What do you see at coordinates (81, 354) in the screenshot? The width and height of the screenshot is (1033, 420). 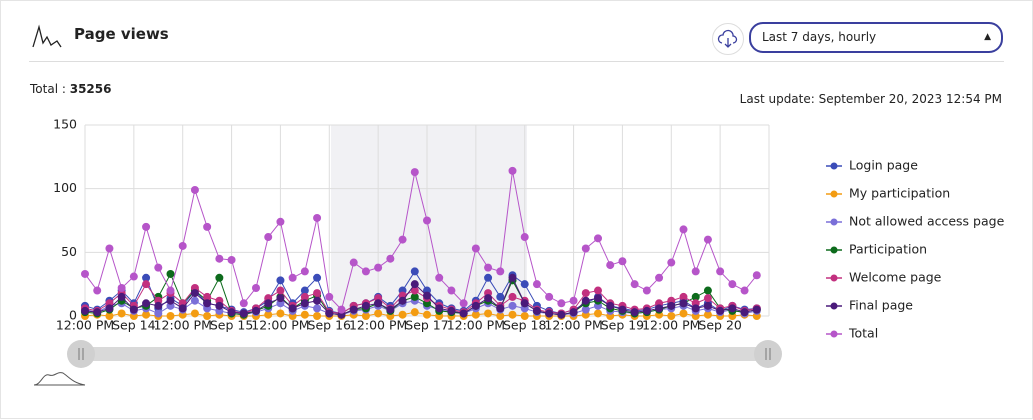 I see `range-handle-left` at bounding box center [81, 354].